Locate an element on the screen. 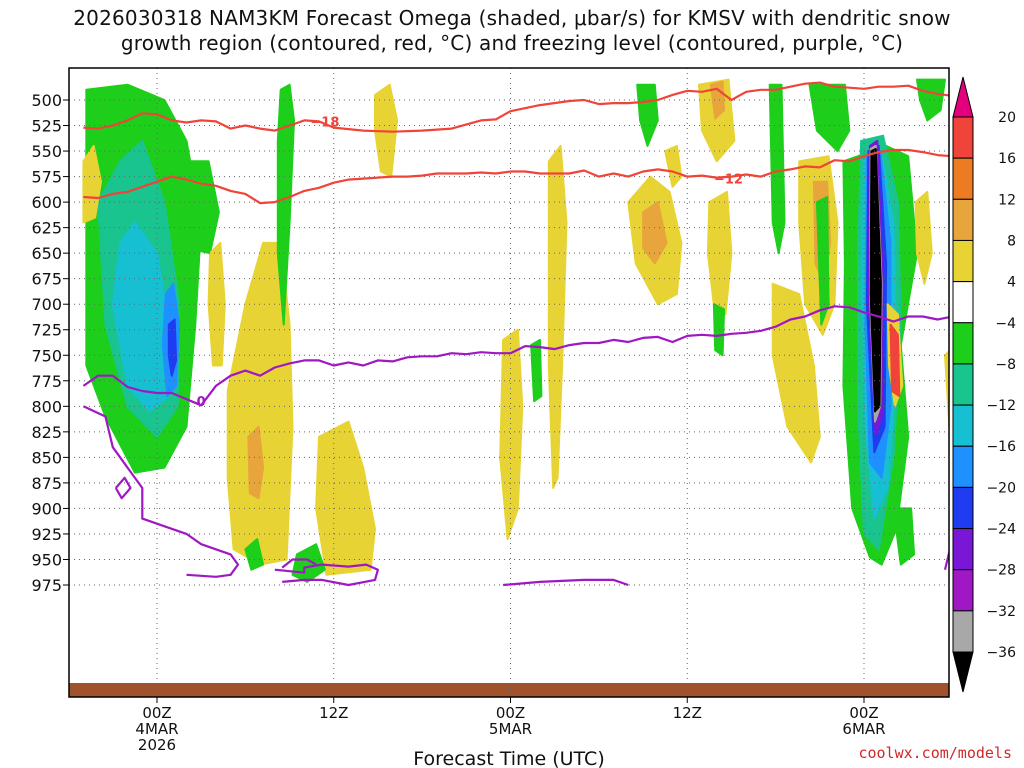 The width and height of the screenshot is (1024, 768). colorbar-label-1: 16 is located at coordinates (1007, 159).